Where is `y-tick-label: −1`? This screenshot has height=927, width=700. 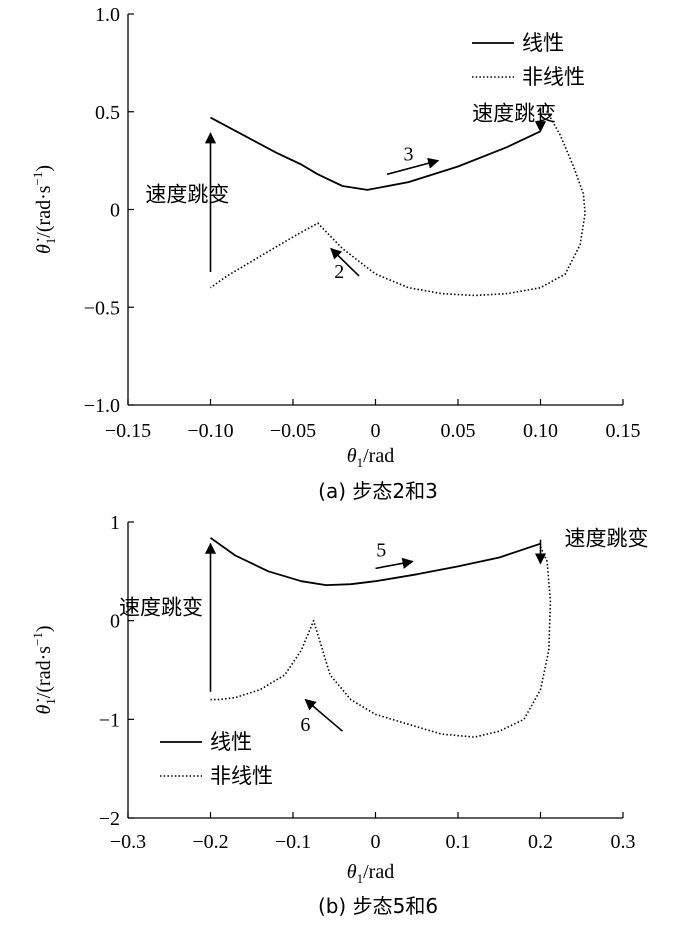 y-tick-label: −1 is located at coordinates (109, 720).